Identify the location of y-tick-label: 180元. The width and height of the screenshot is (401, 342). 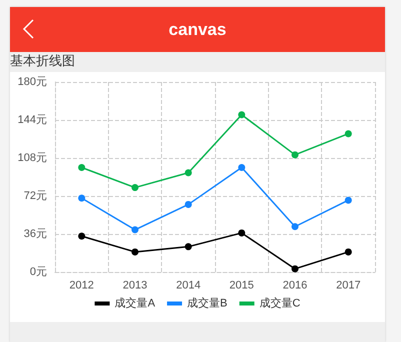
(32, 82).